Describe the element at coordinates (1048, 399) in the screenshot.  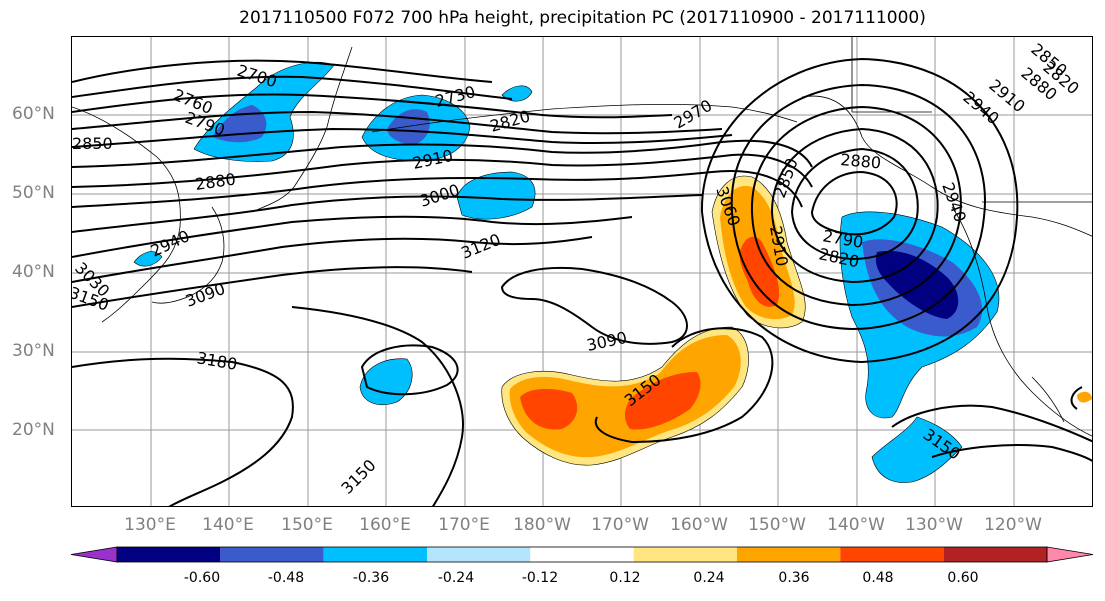
I see `coast-baja` at that location.